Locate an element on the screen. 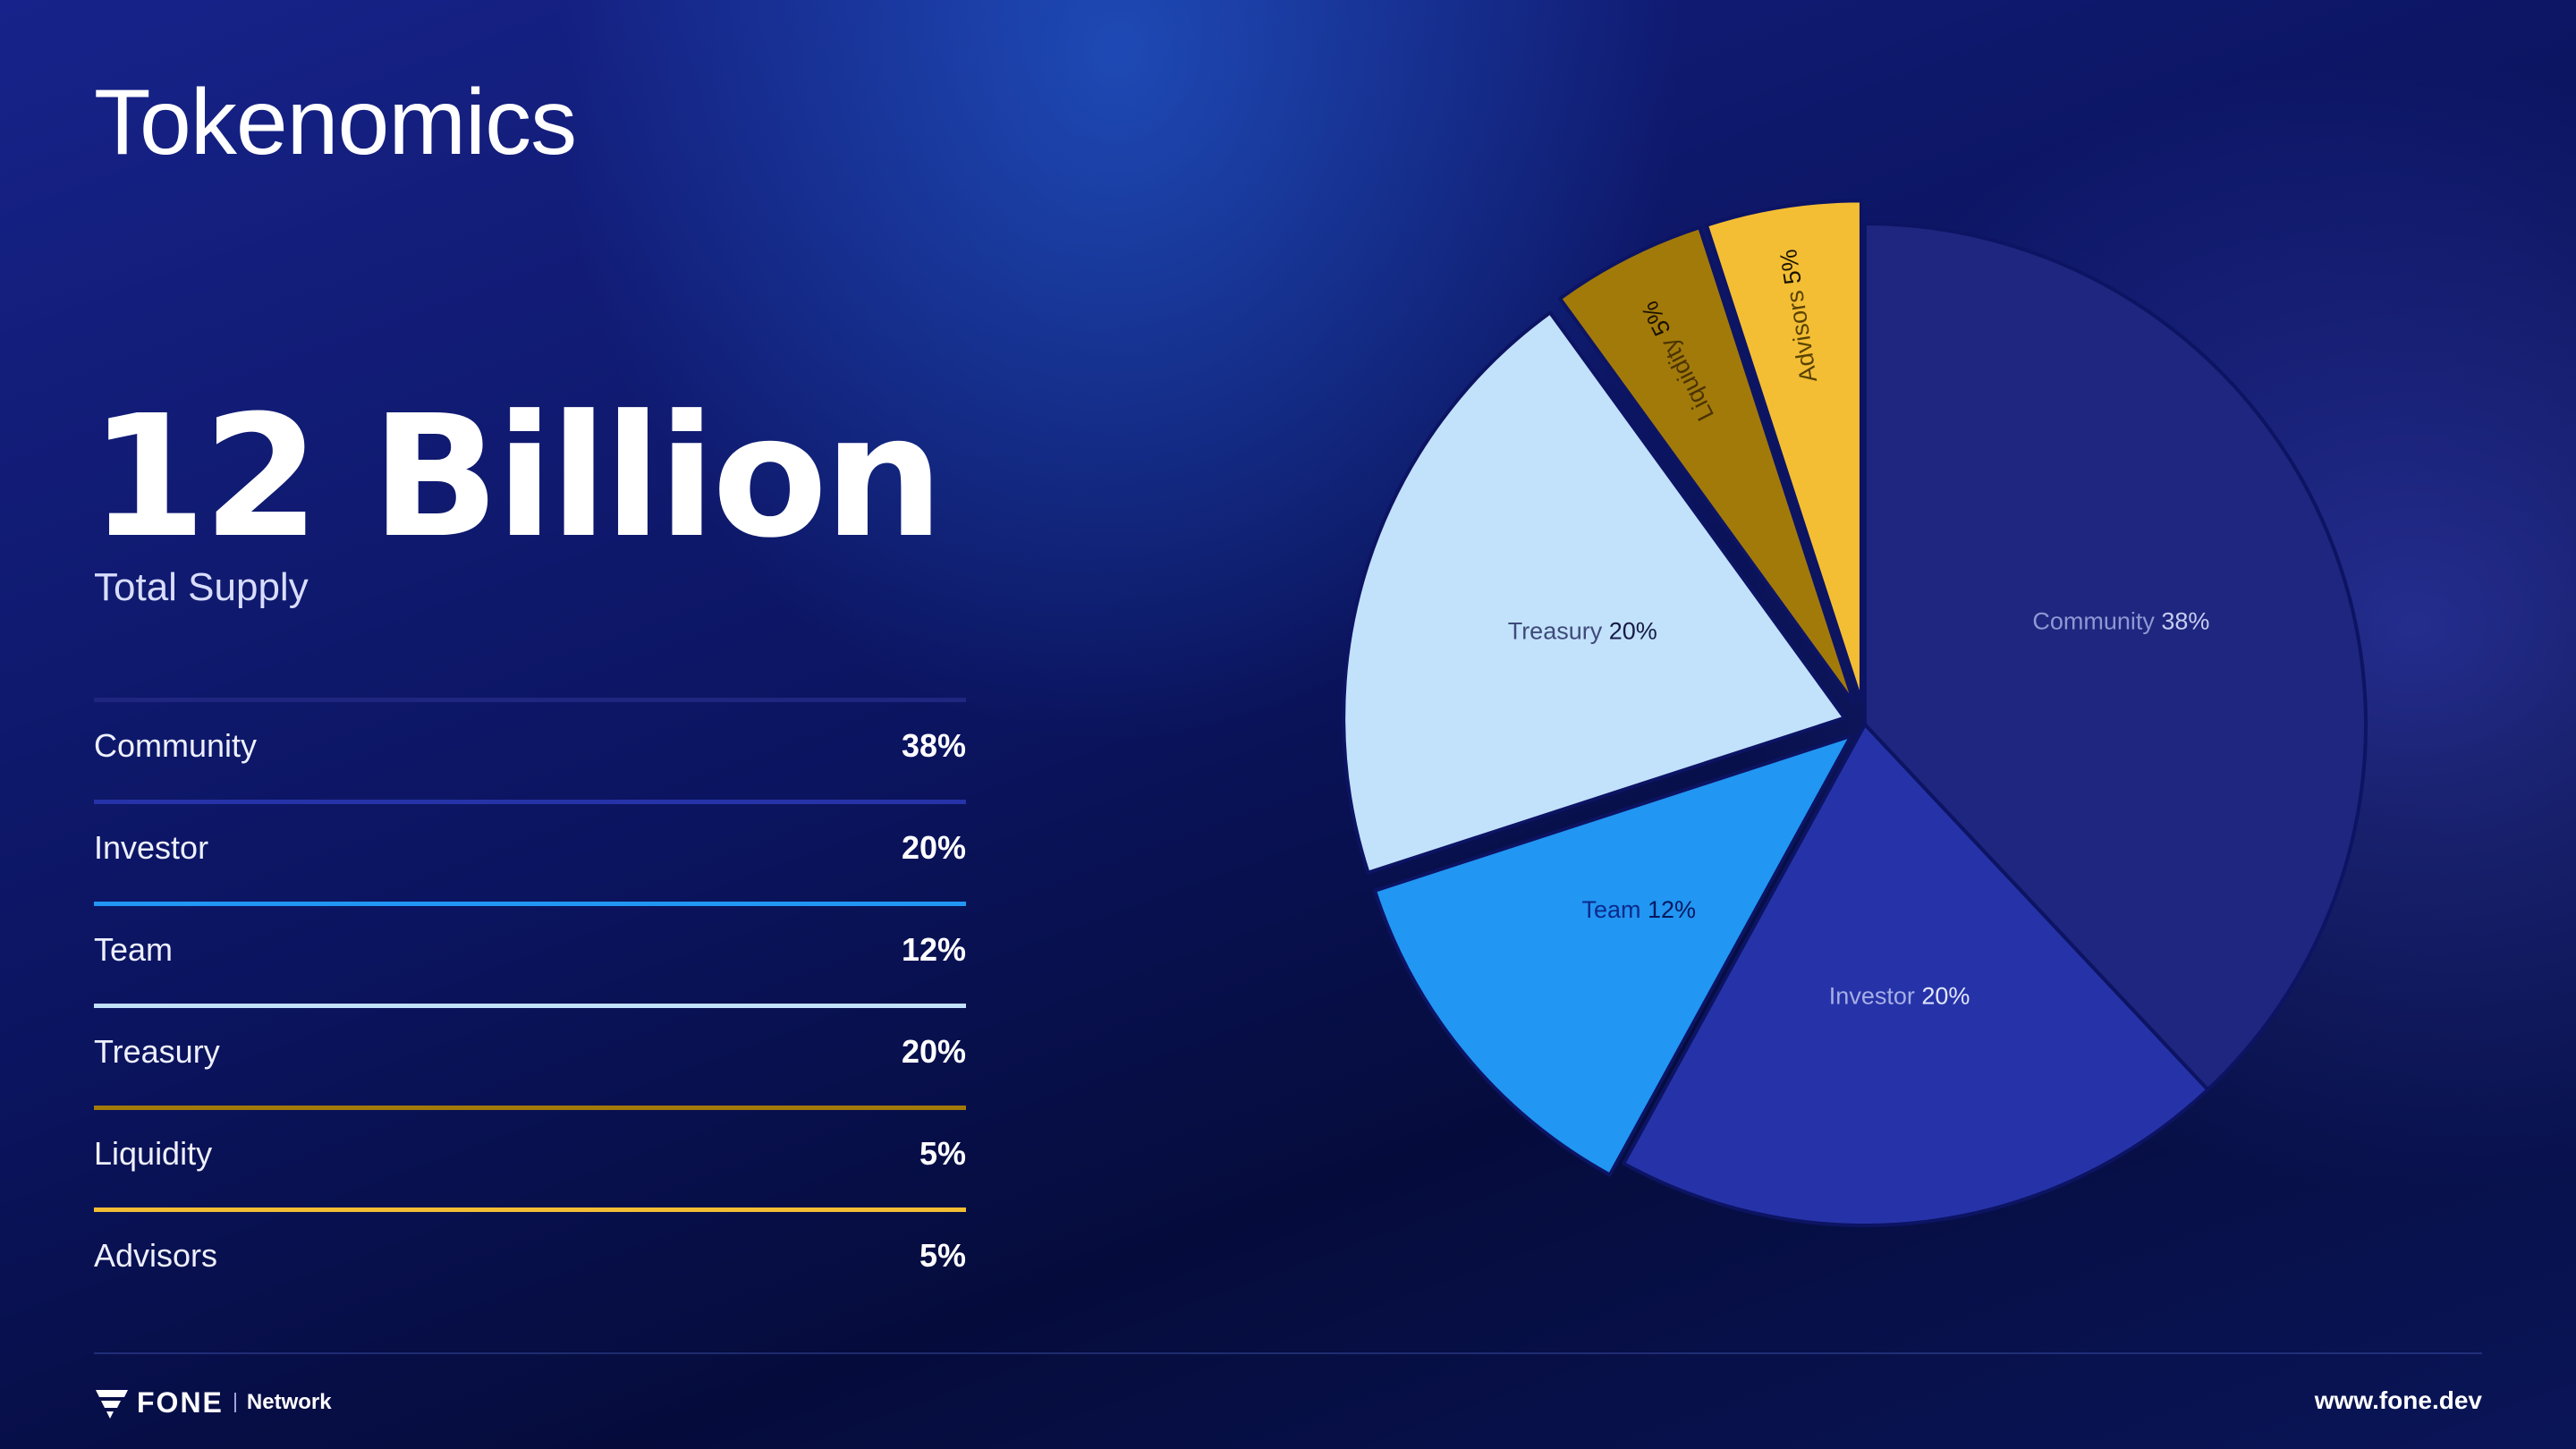 The width and height of the screenshot is (2576, 1449). pie-slice-advisors is located at coordinates (1783, 451).